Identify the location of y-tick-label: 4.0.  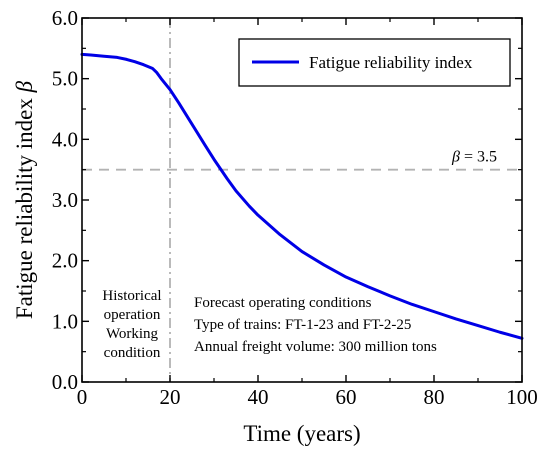
(65, 139).